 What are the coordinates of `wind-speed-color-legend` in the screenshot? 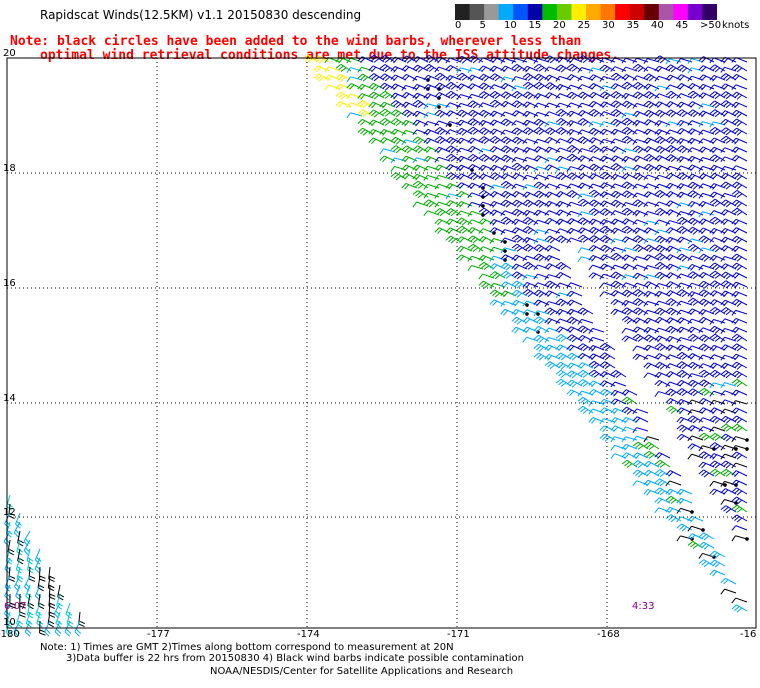 It's located at (586, 14).